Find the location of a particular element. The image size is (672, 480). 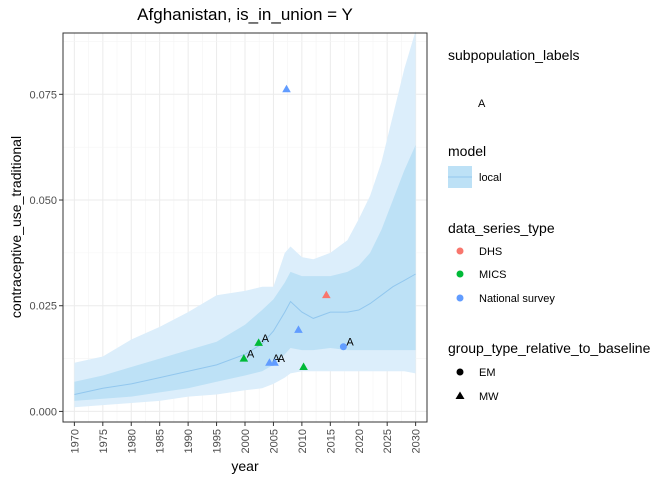

x-tick-label: 1975 is located at coordinates (104, 441).